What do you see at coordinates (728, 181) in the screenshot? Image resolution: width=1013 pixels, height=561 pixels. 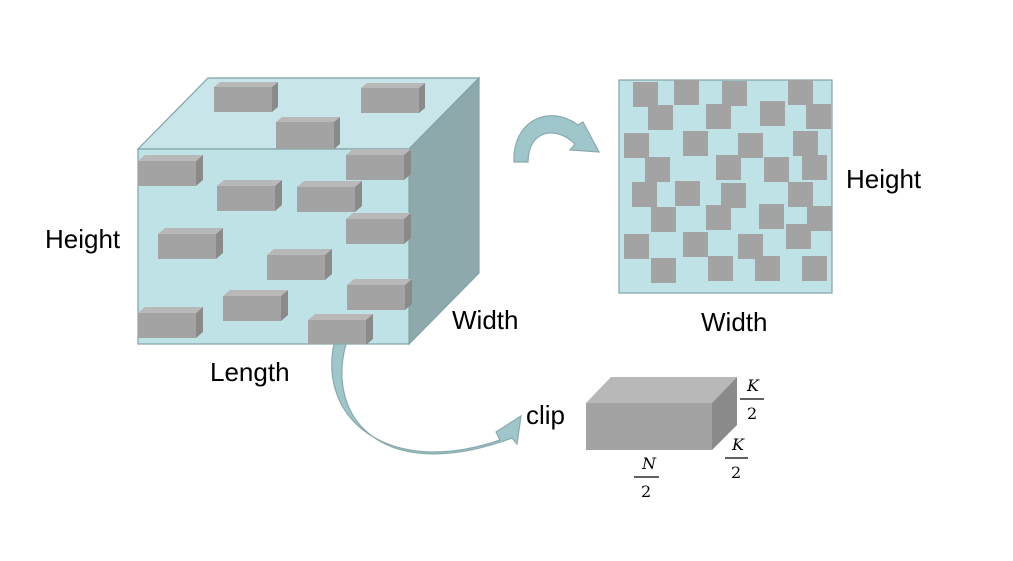 I see `slice-squares` at bounding box center [728, 181].